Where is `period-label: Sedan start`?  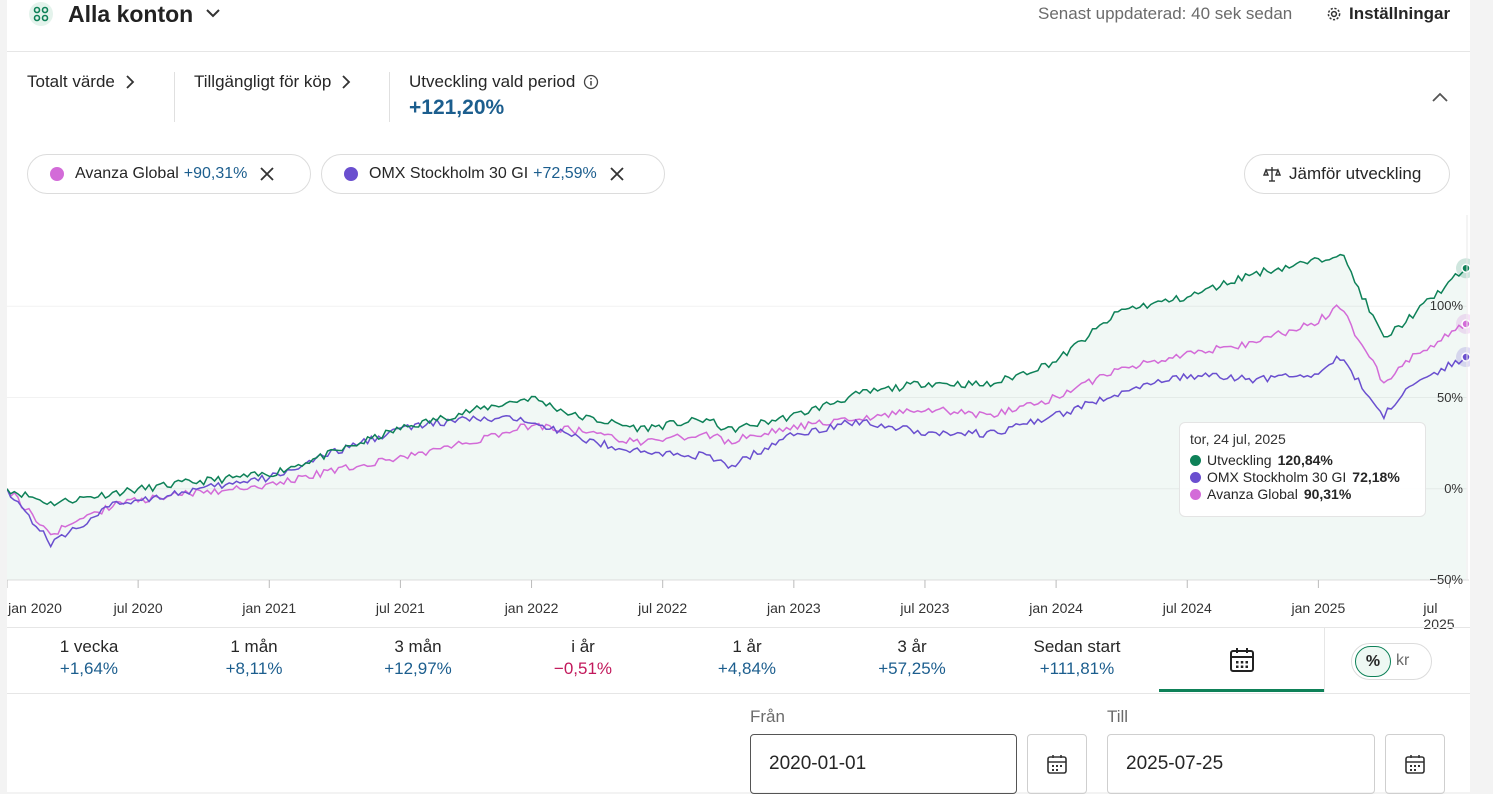
period-label: Sedan start is located at coordinates (1077, 646).